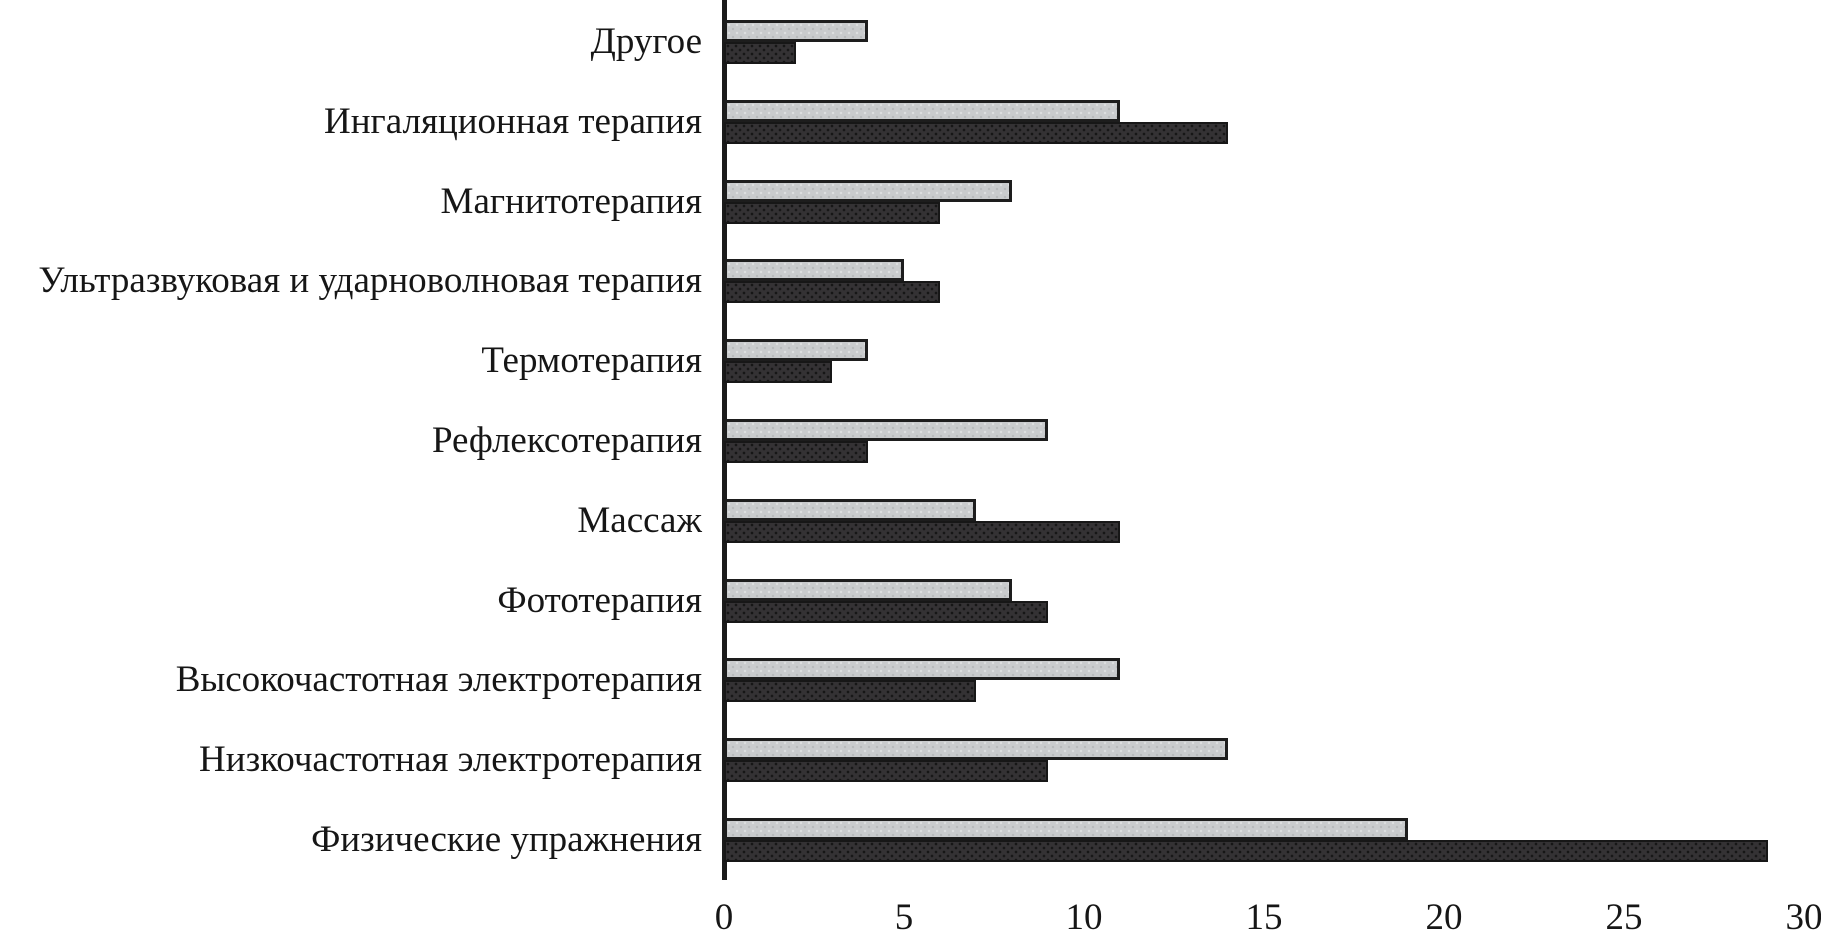  I want to click on x-axis-tick-label: 25, so click(1624, 917).